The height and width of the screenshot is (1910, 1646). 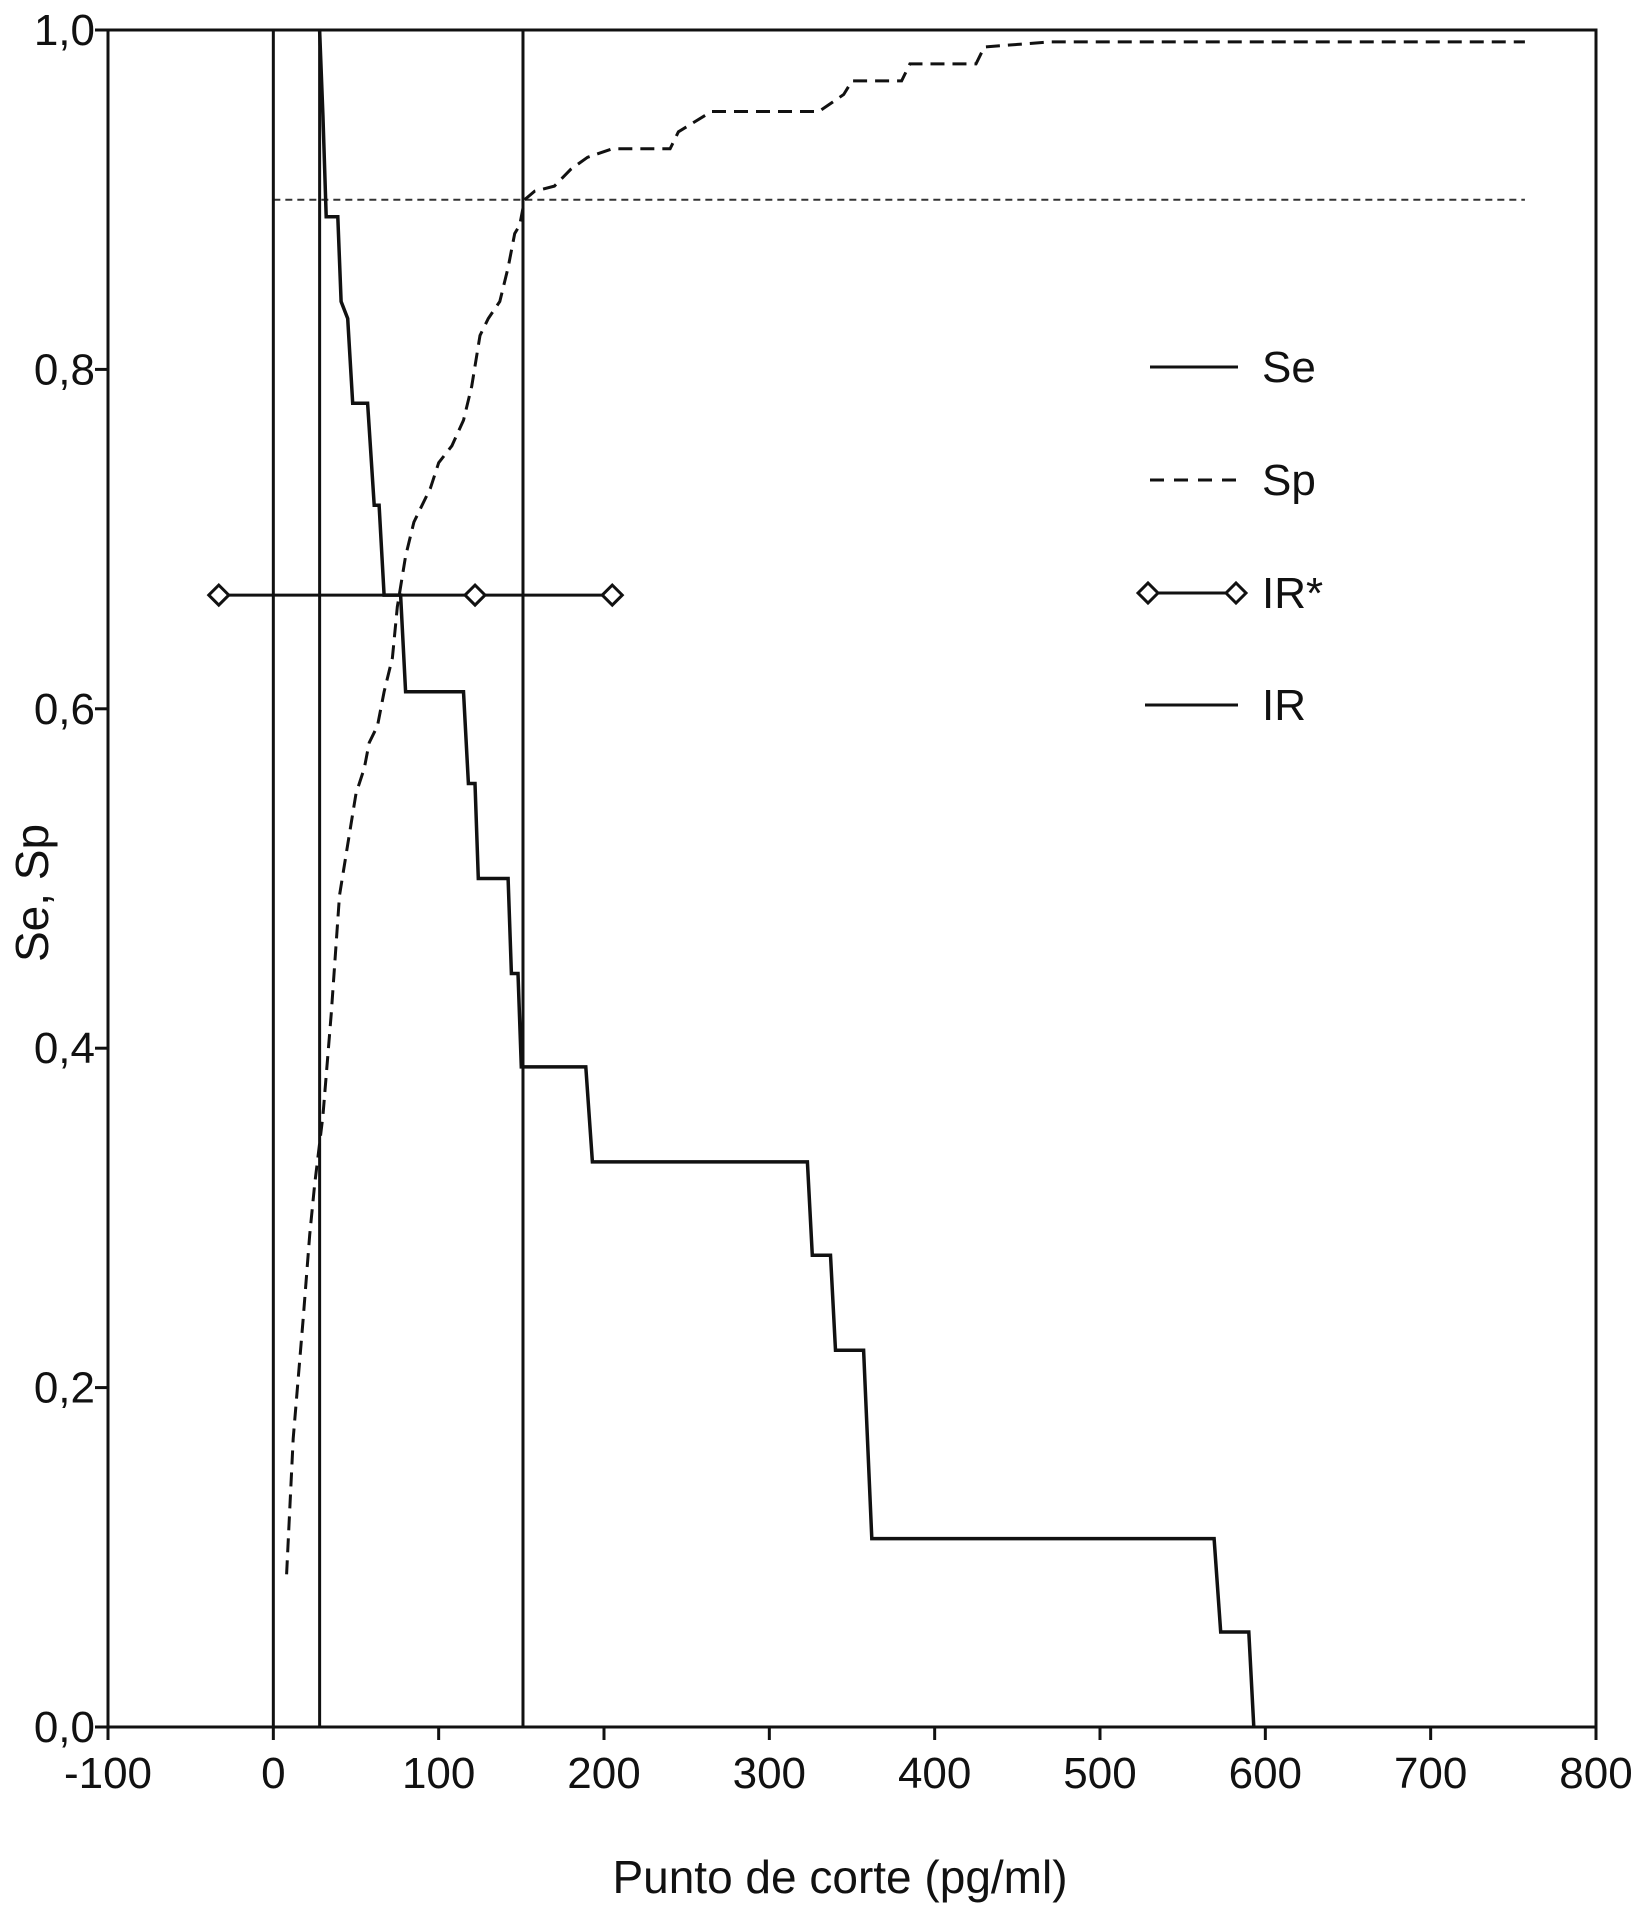 I want to click on x-tick-label: 700, so click(x=1430, y=1773).